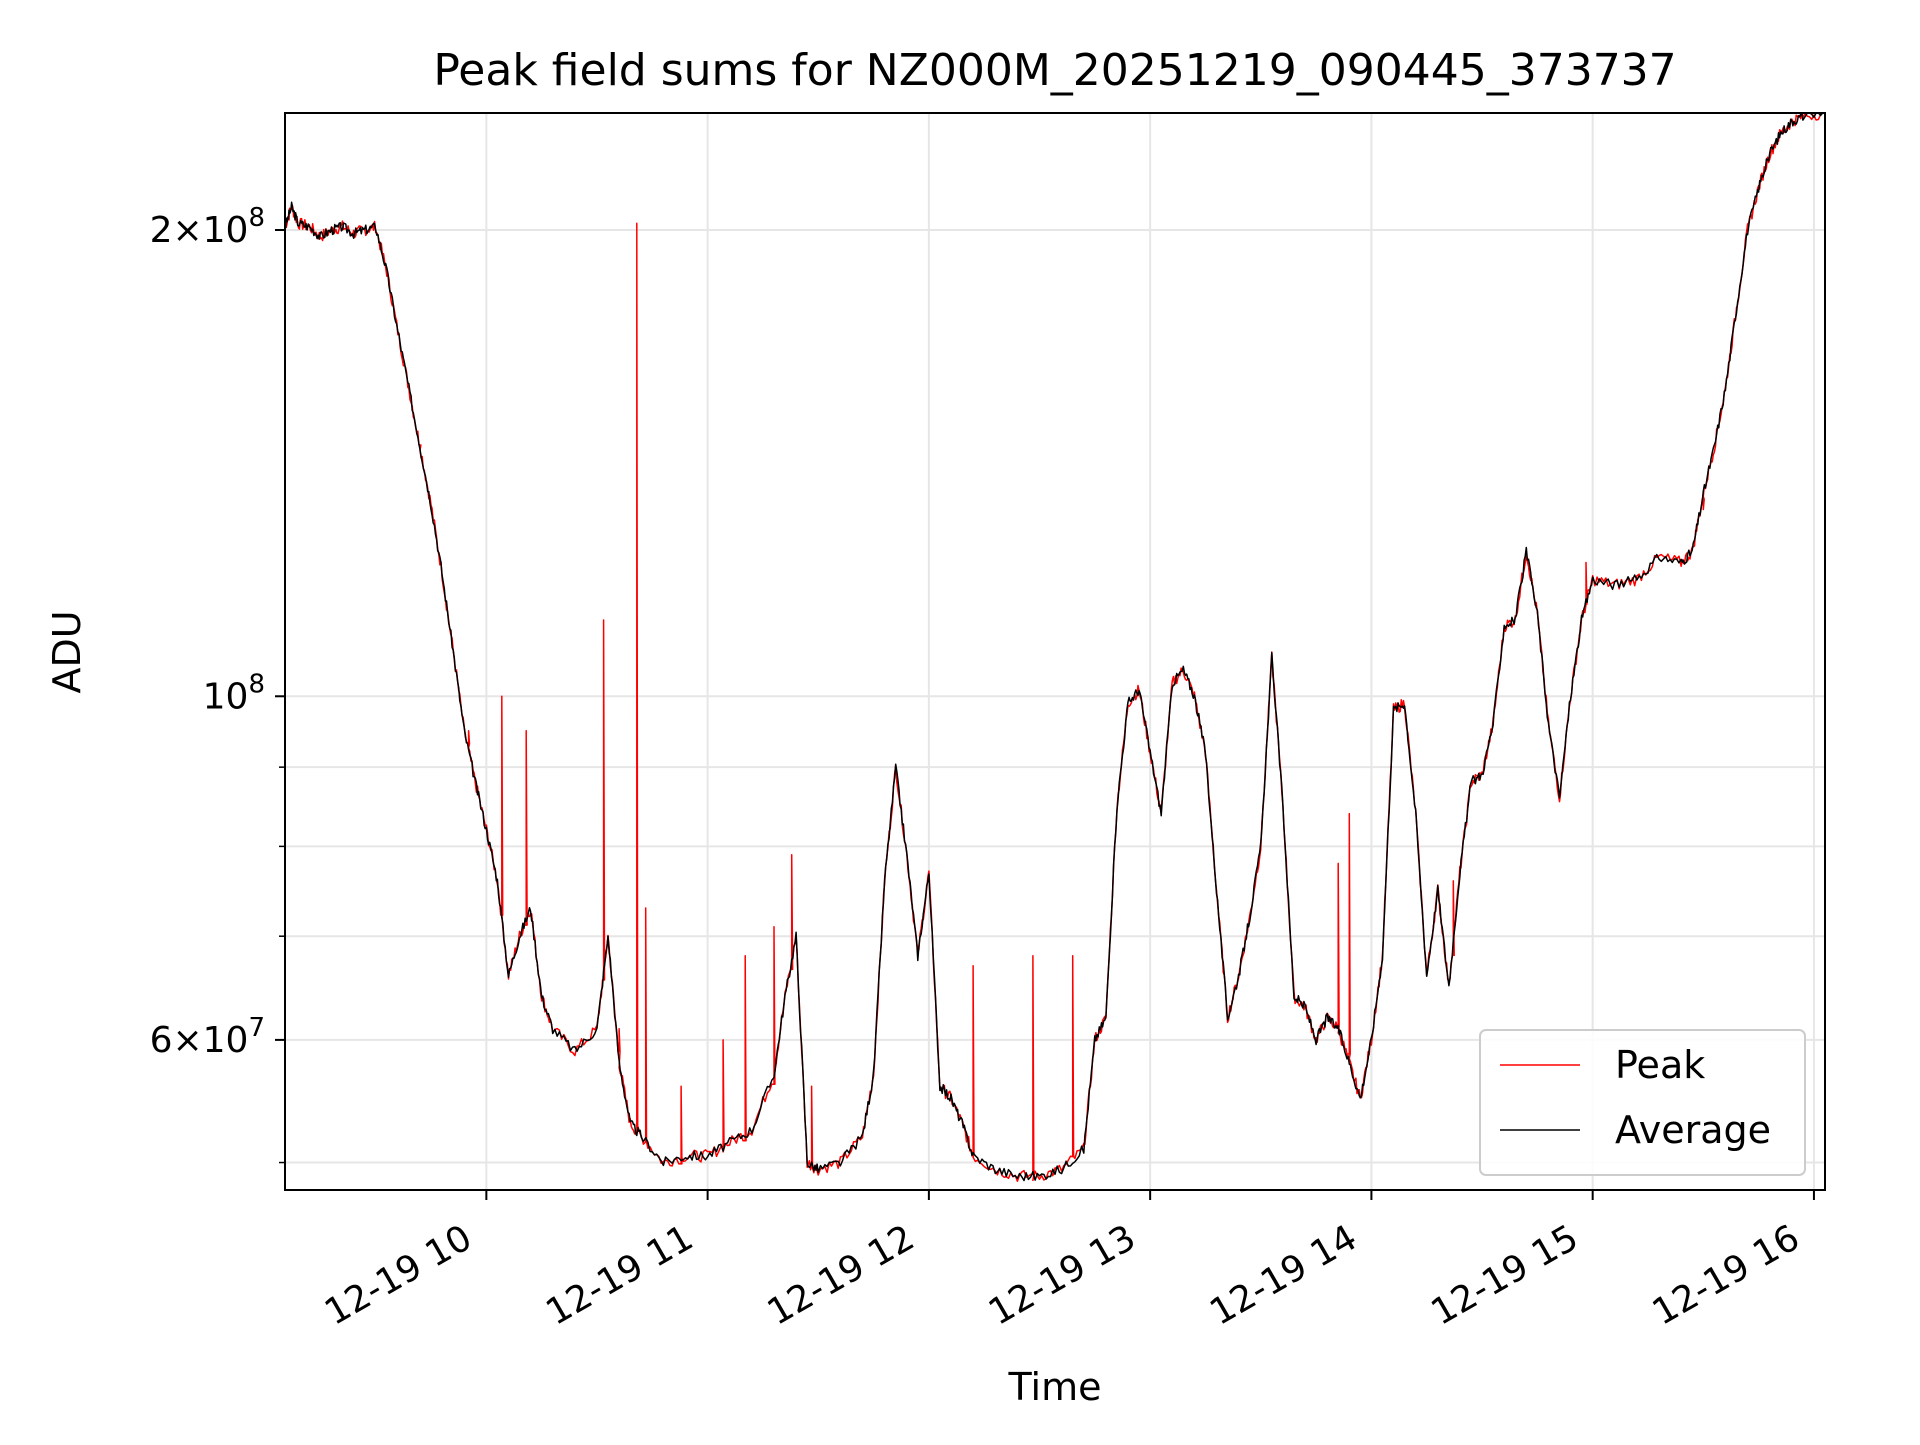 This screenshot has width=1920, height=1445. What do you see at coordinates (1693, 1130) in the screenshot?
I see `legend-label-average: Average` at bounding box center [1693, 1130].